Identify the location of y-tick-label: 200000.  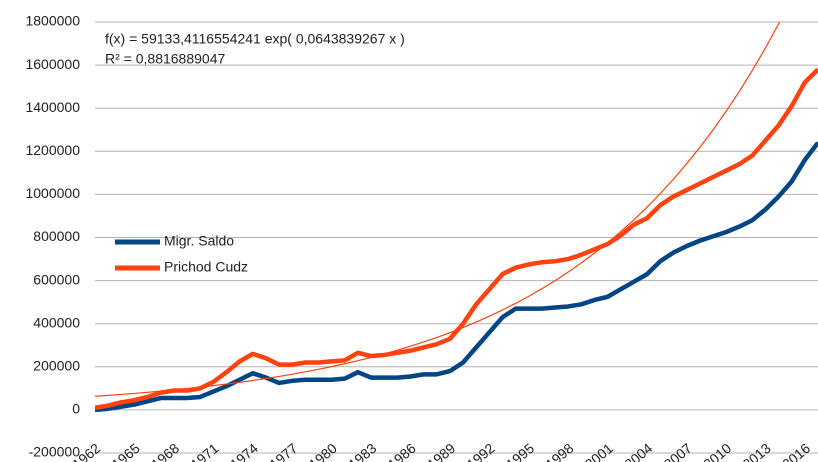
(56, 366).